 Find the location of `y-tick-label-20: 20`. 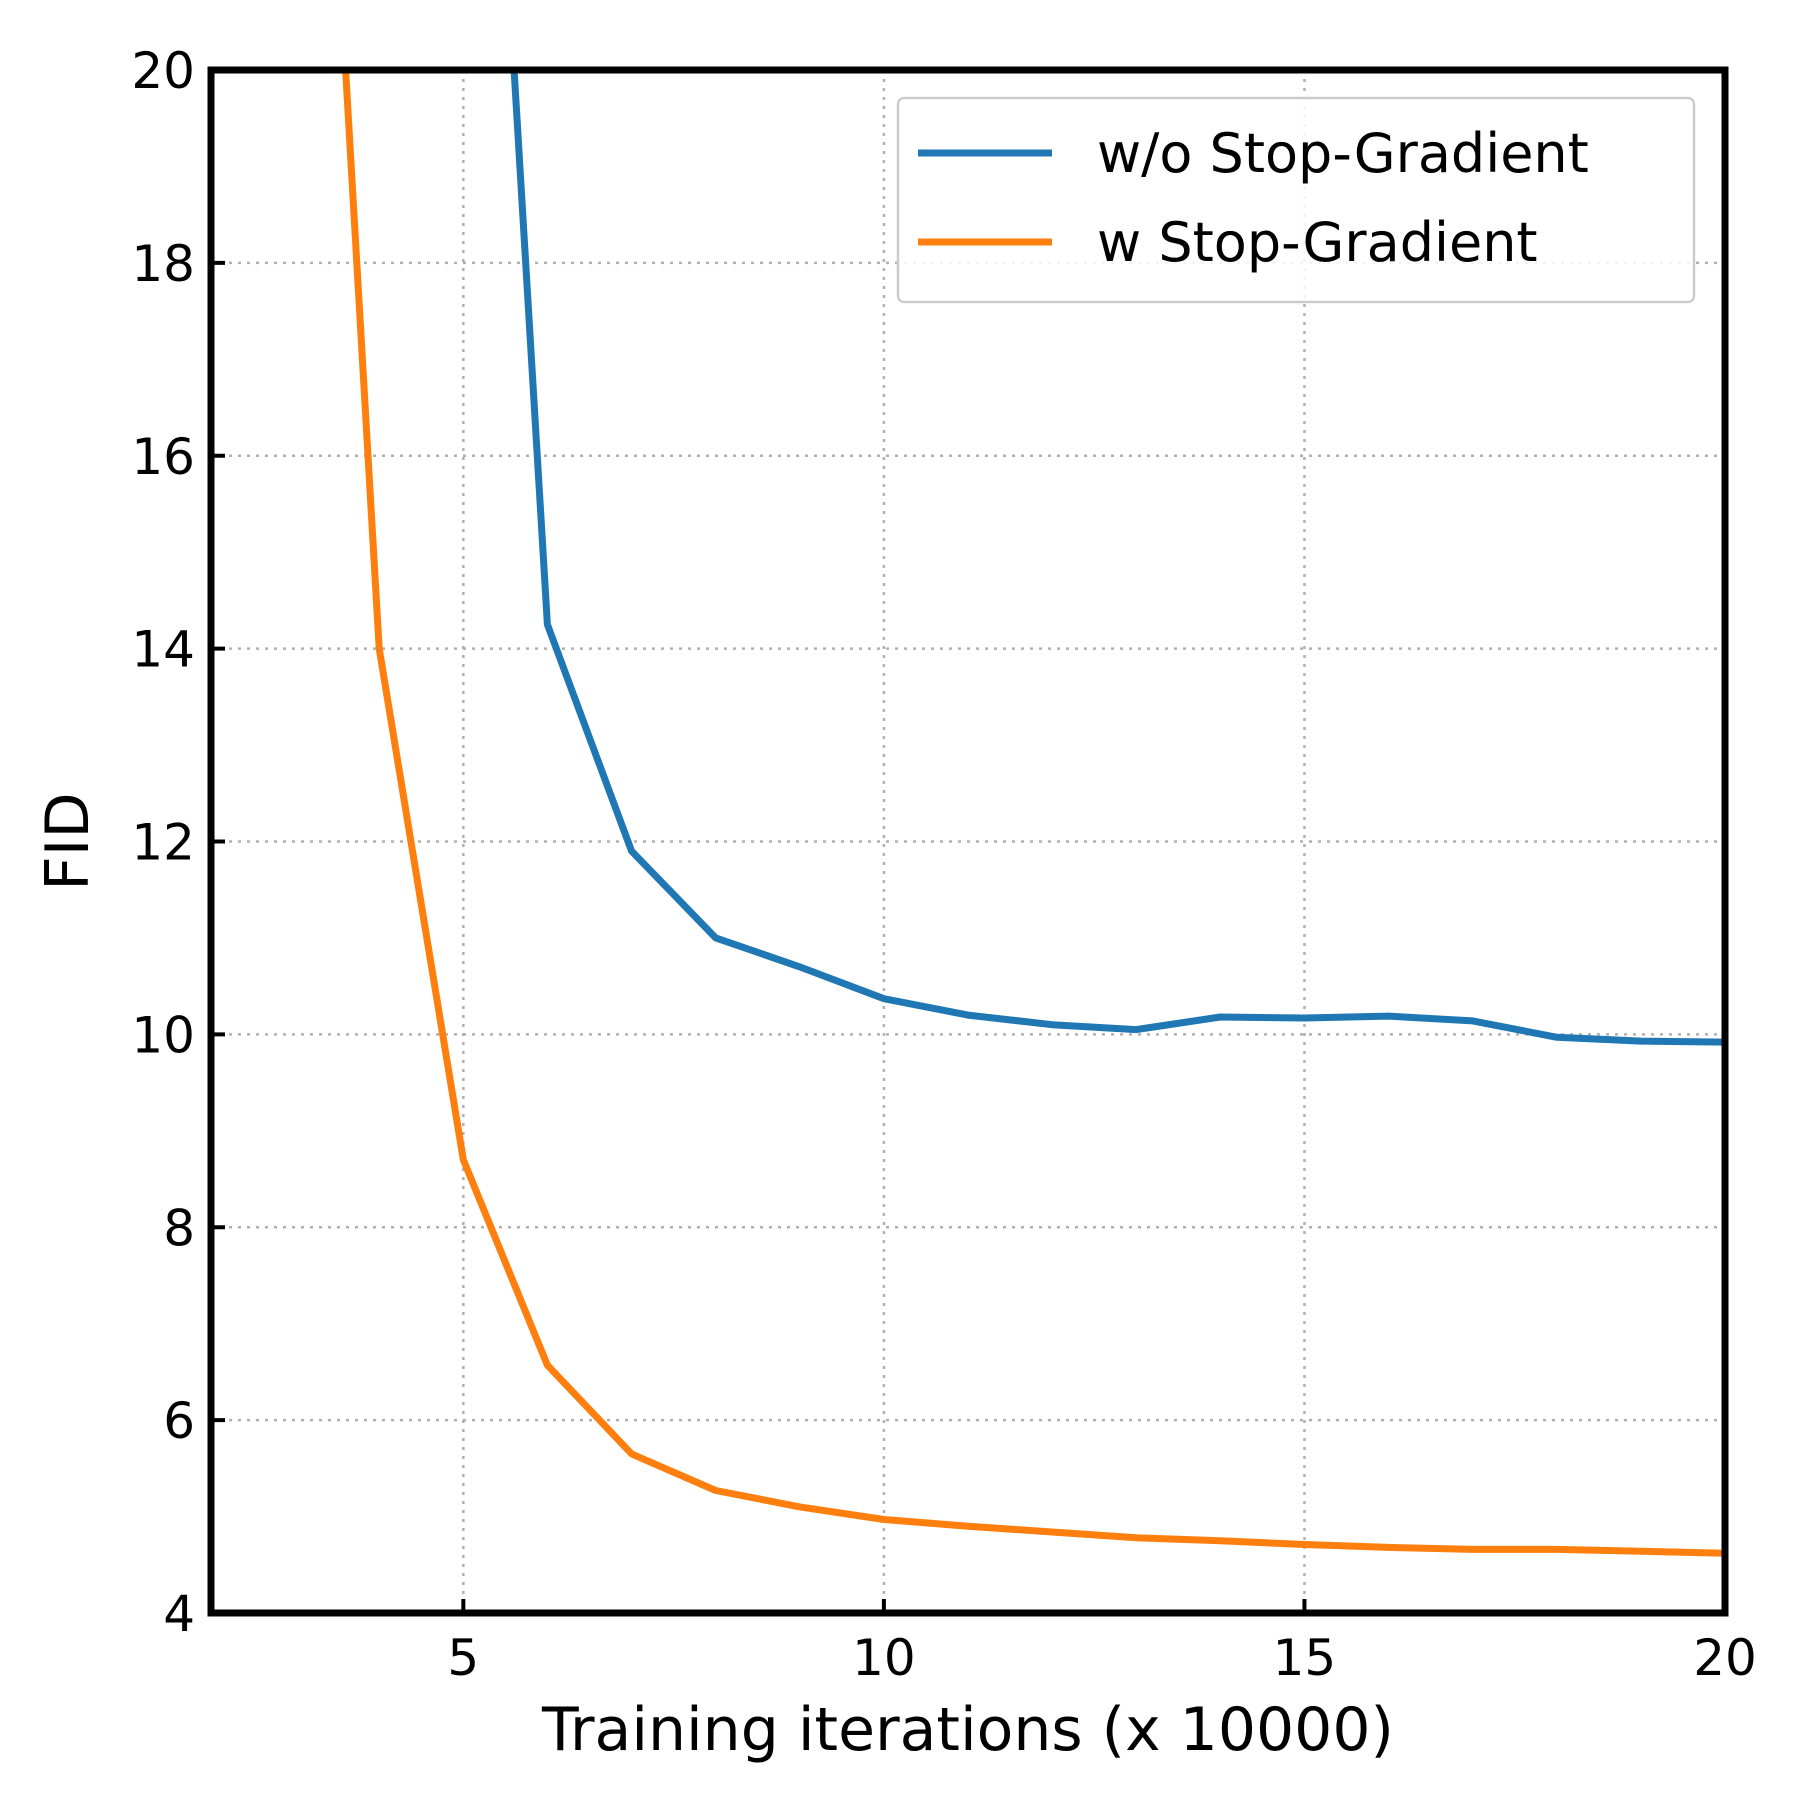

y-tick-label-20: 20 is located at coordinates (163, 71).